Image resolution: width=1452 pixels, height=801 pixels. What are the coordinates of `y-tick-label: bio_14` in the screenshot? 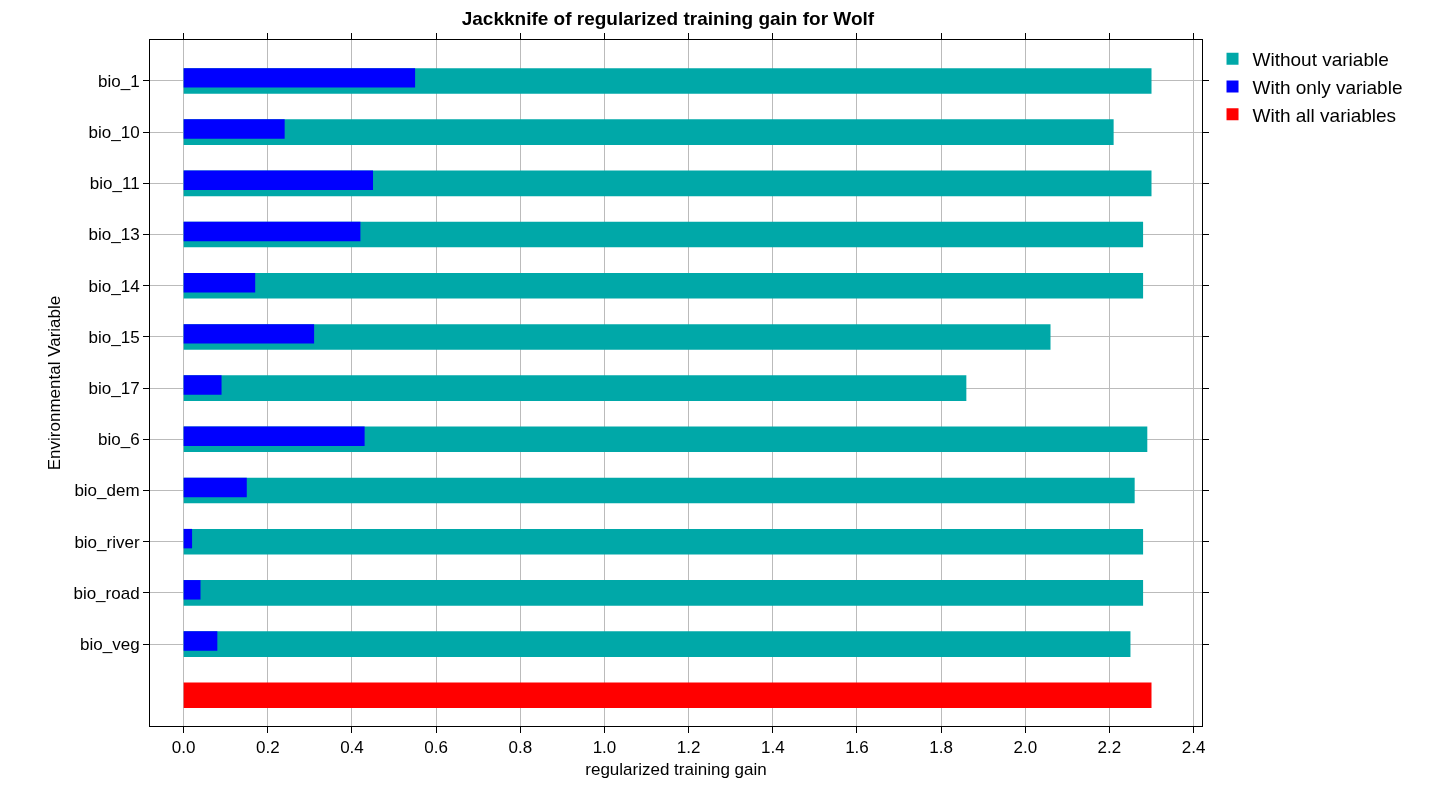 It's located at (114, 286).